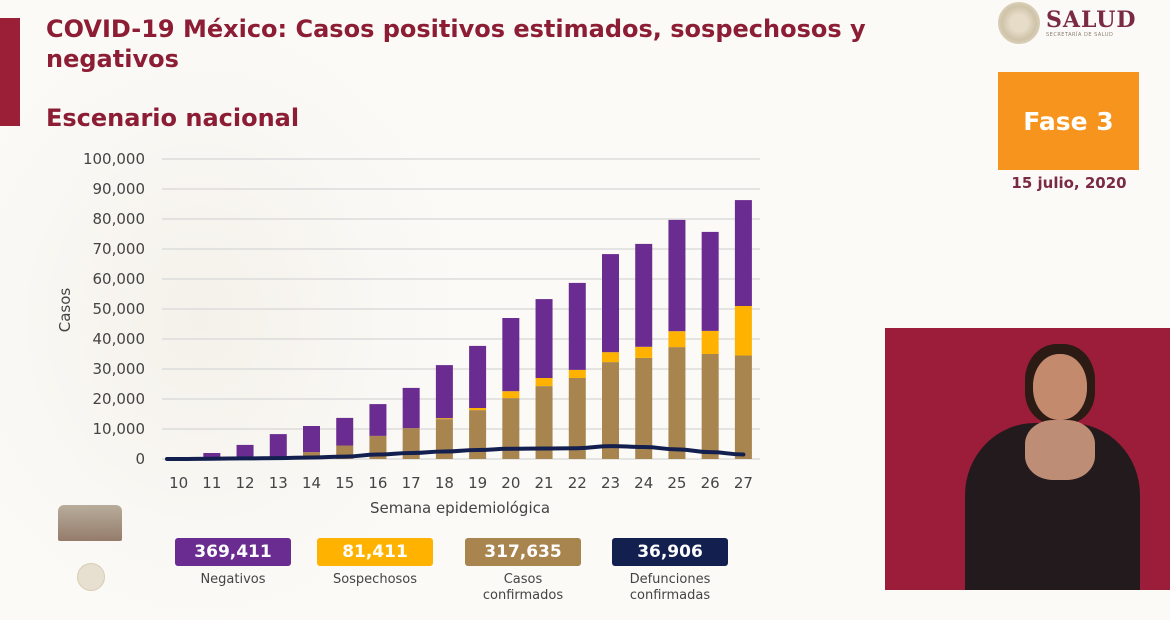 The height and width of the screenshot is (620, 1170). What do you see at coordinates (411, 483) in the screenshot?
I see `x-tick-label: 17` at bounding box center [411, 483].